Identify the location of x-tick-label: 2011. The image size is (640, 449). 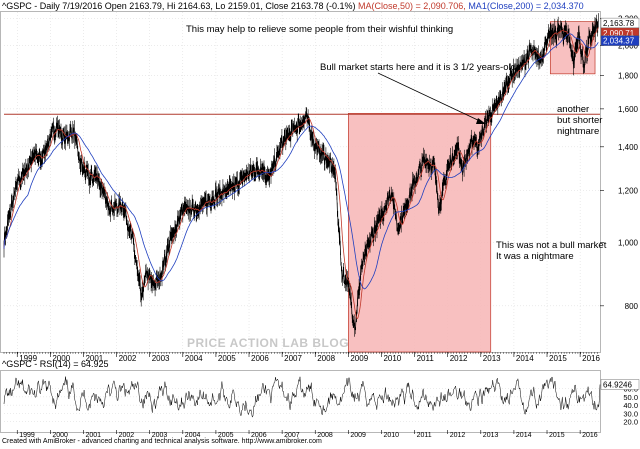
(426, 358).